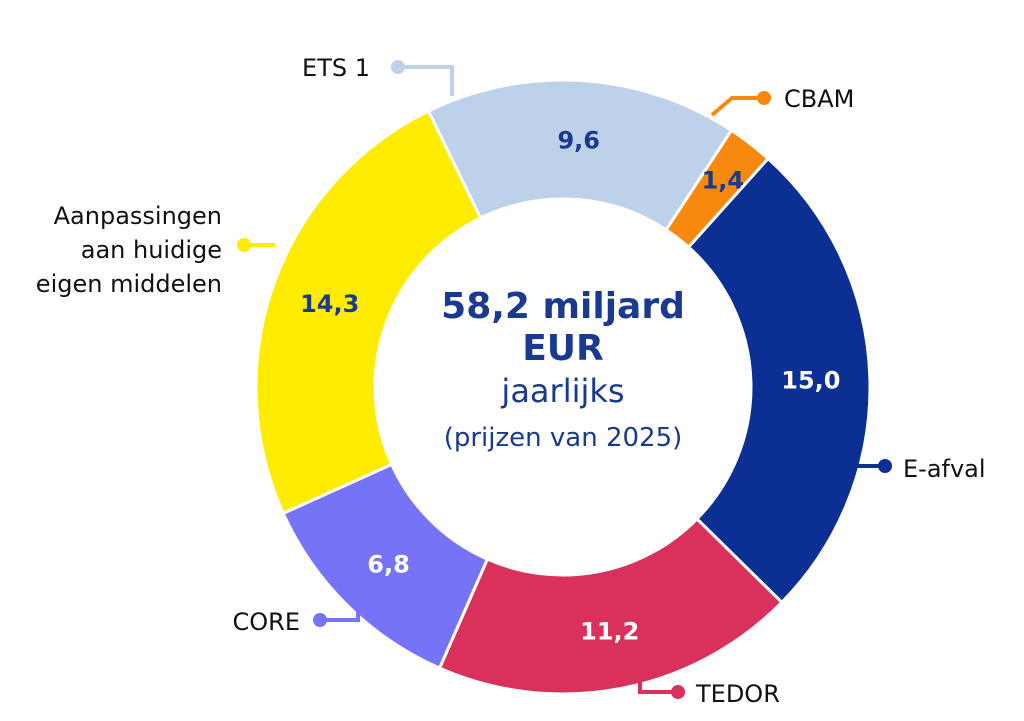  Describe the element at coordinates (562, 391) in the screenshot. I see `center-period: jaarlijks` at that location.